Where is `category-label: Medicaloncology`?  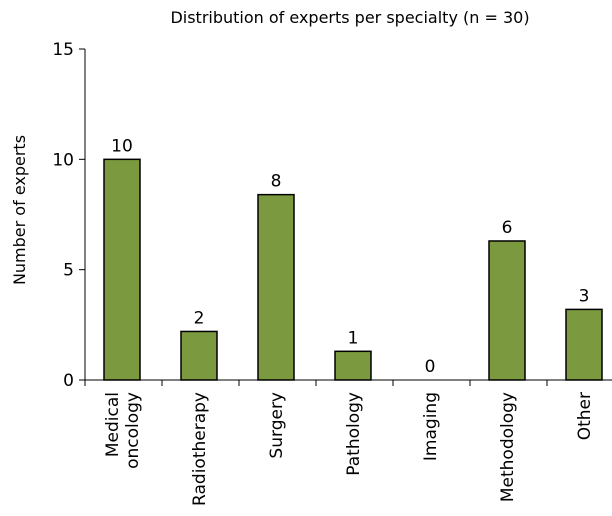 category-label: Medicaloncology is located at coordinates (123, 430).